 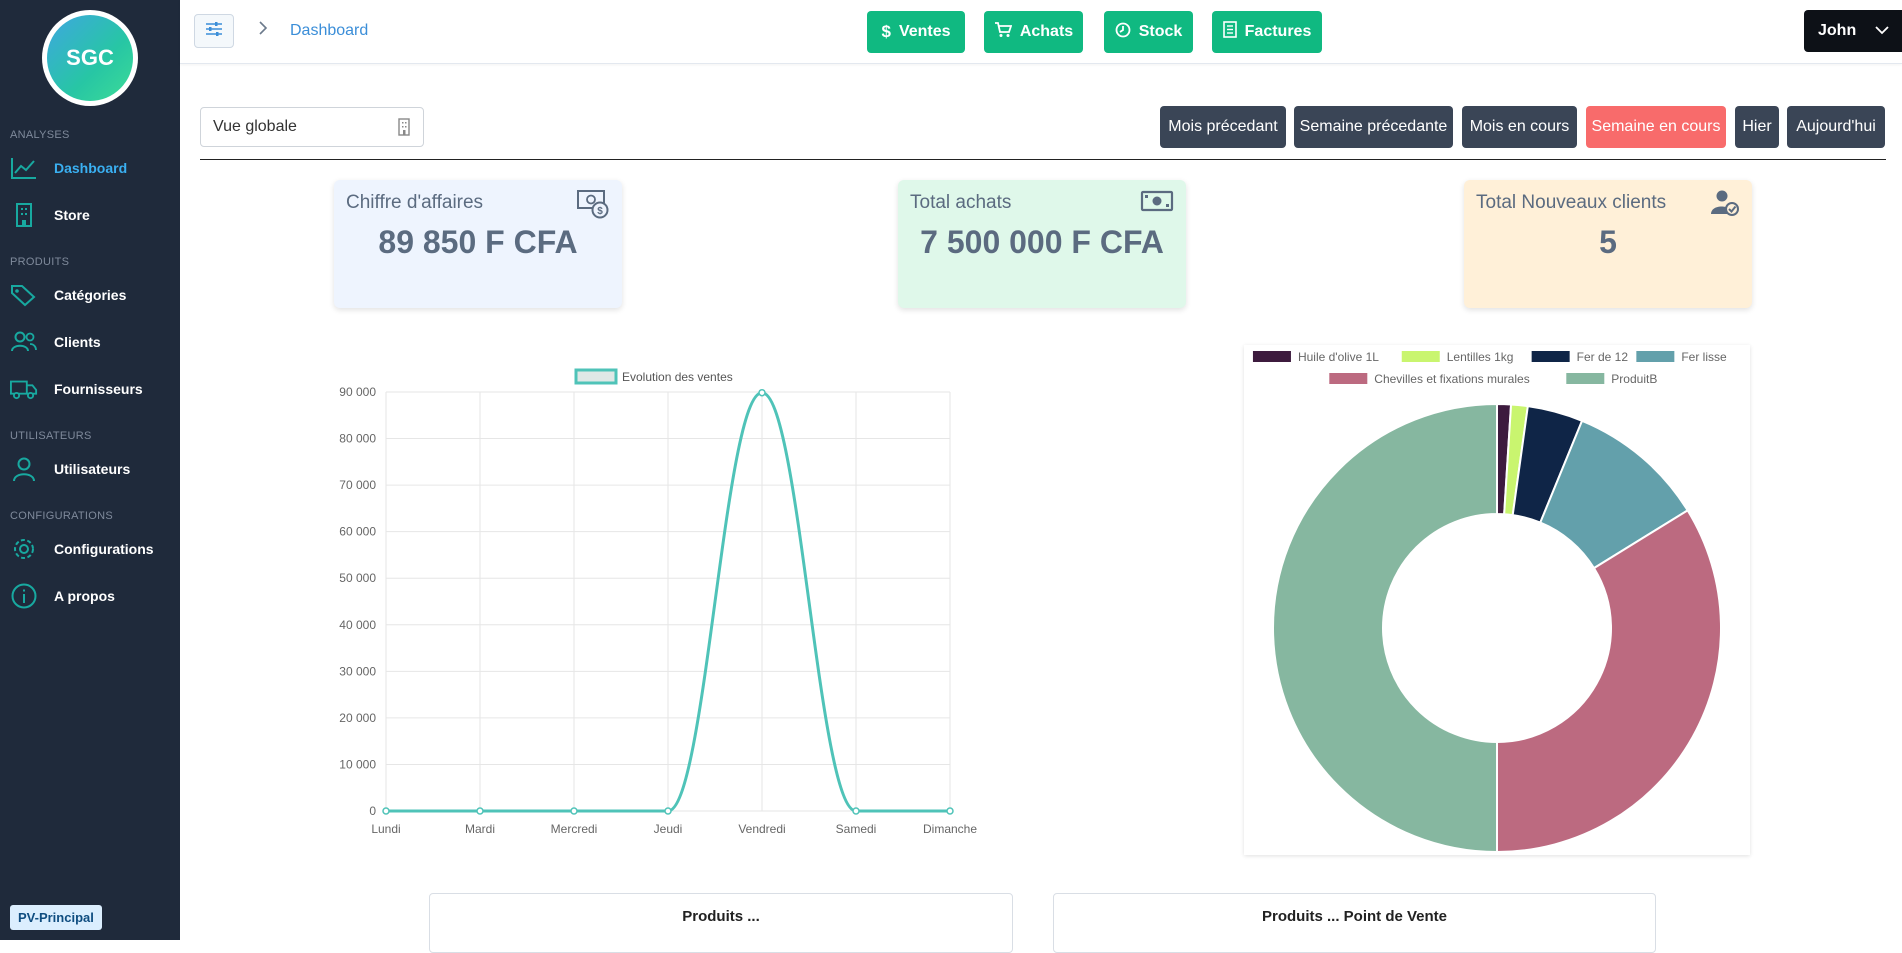 I want to click on period-semaine-en-cours-button: Semaine en cours, so click(x=1656, y=127).